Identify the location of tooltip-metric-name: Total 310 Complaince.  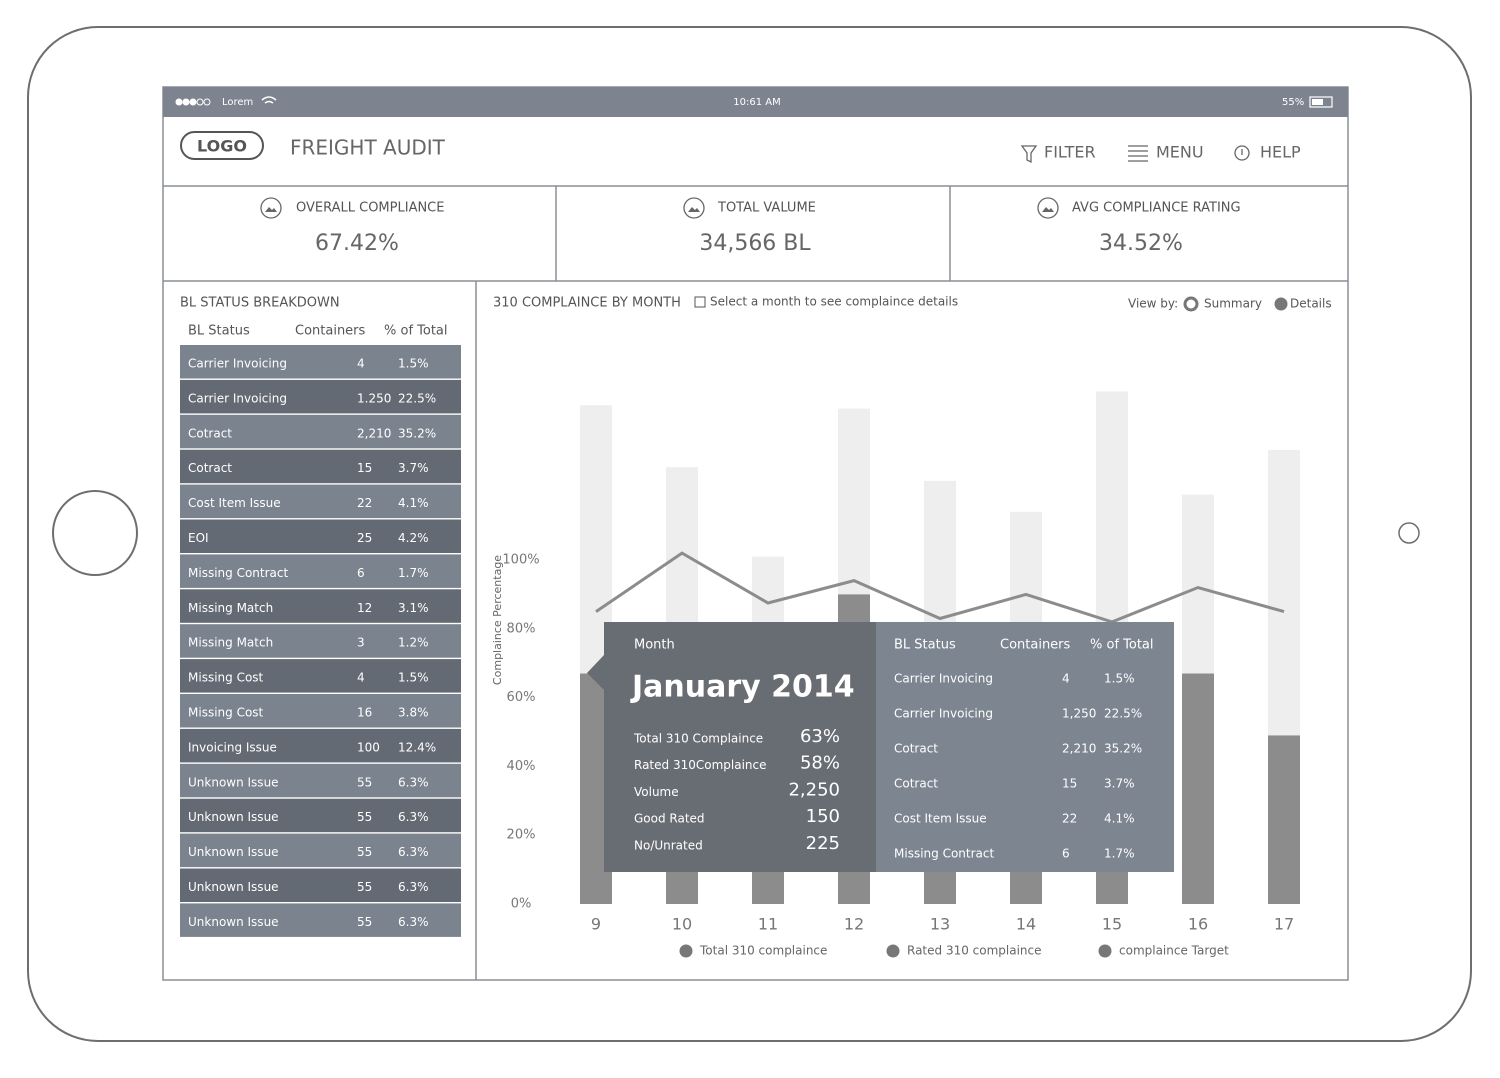
(698, 739).